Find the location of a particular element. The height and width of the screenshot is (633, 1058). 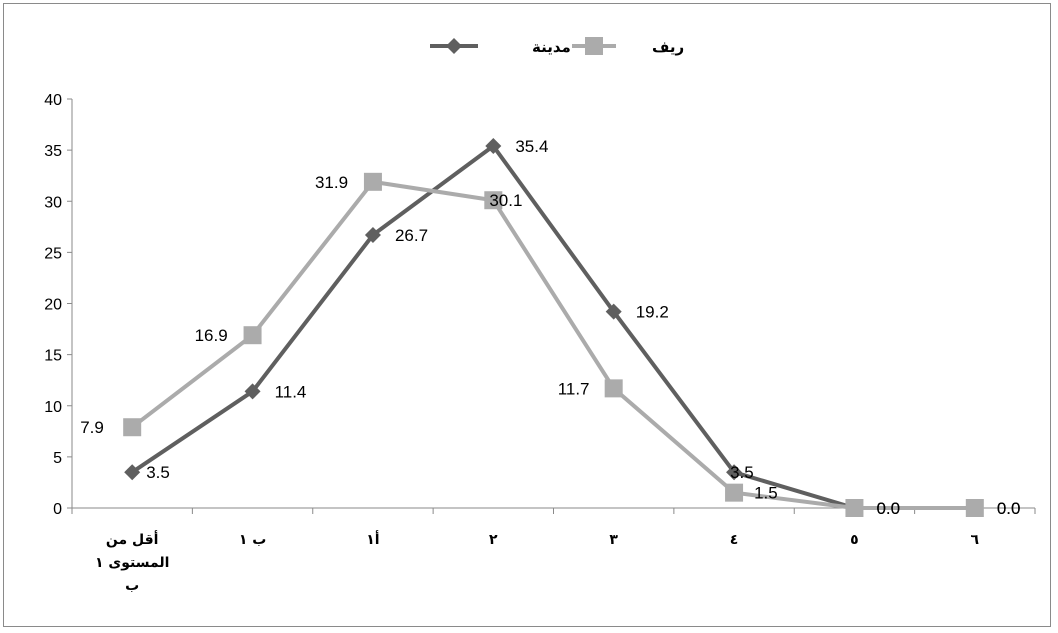

data-label: 7.9 is located at coordinates (92, 427).